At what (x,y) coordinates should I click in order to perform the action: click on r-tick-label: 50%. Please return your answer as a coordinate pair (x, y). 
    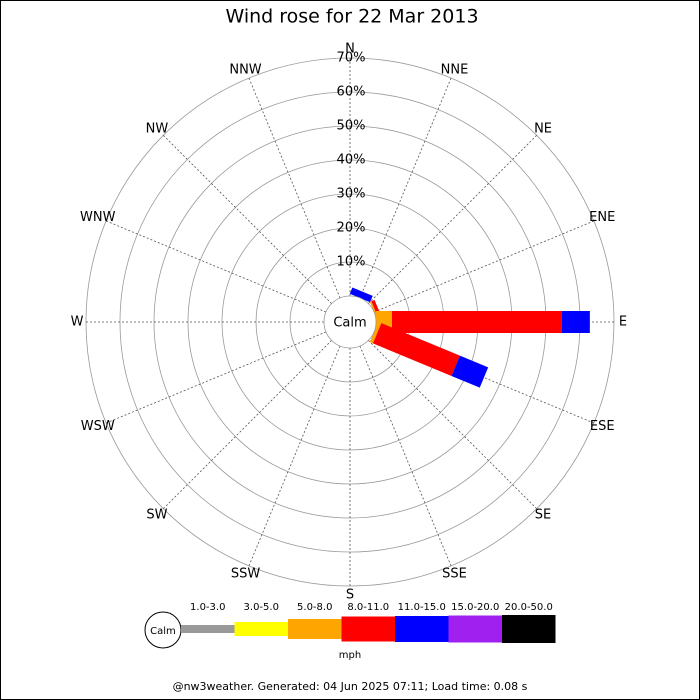
    Looking at the image, I should click on (351, 126).